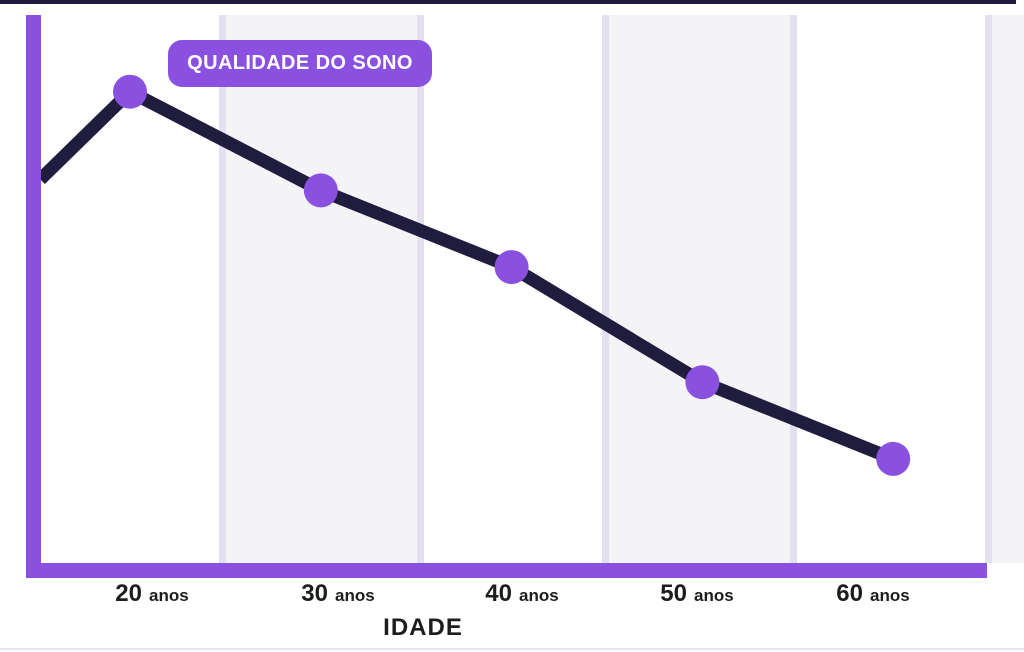  What do you see at coordinates (315, 593) in the screenshot?
I see `tick-age-number: 30` at bounding box center [315, 593].